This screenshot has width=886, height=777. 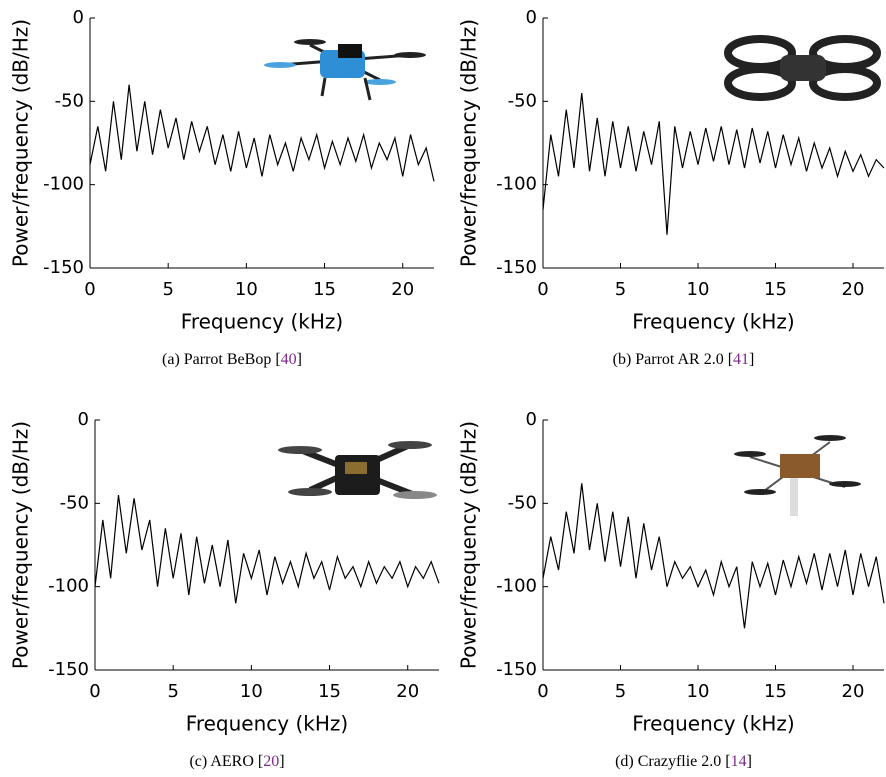 I want to click on caption-ref: 40, so click(x=289, y=359).